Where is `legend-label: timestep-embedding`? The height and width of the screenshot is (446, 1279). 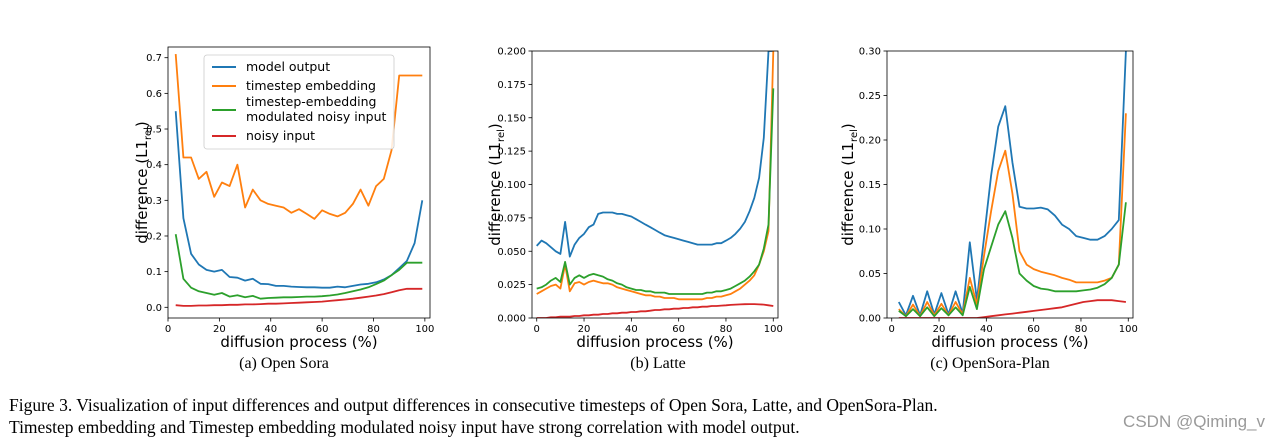 legend-label: timestep-embedding is located at coordinates (311, 101).